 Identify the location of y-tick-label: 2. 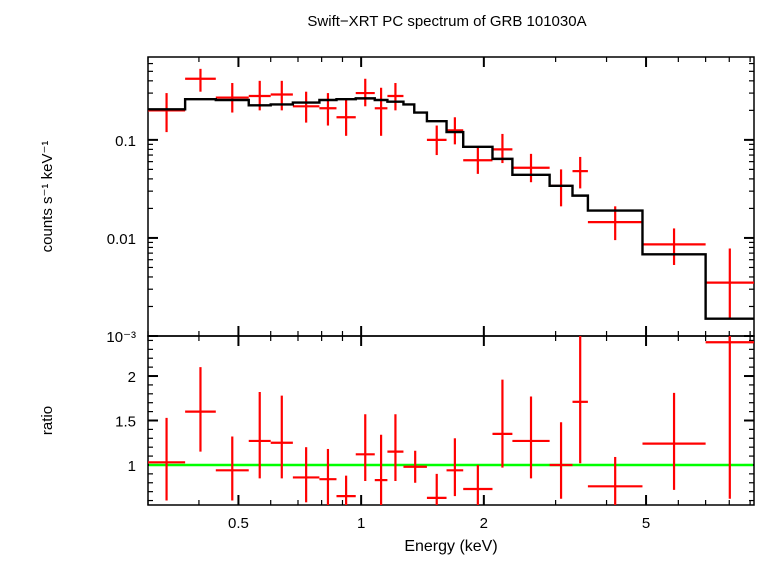
(132, 377).